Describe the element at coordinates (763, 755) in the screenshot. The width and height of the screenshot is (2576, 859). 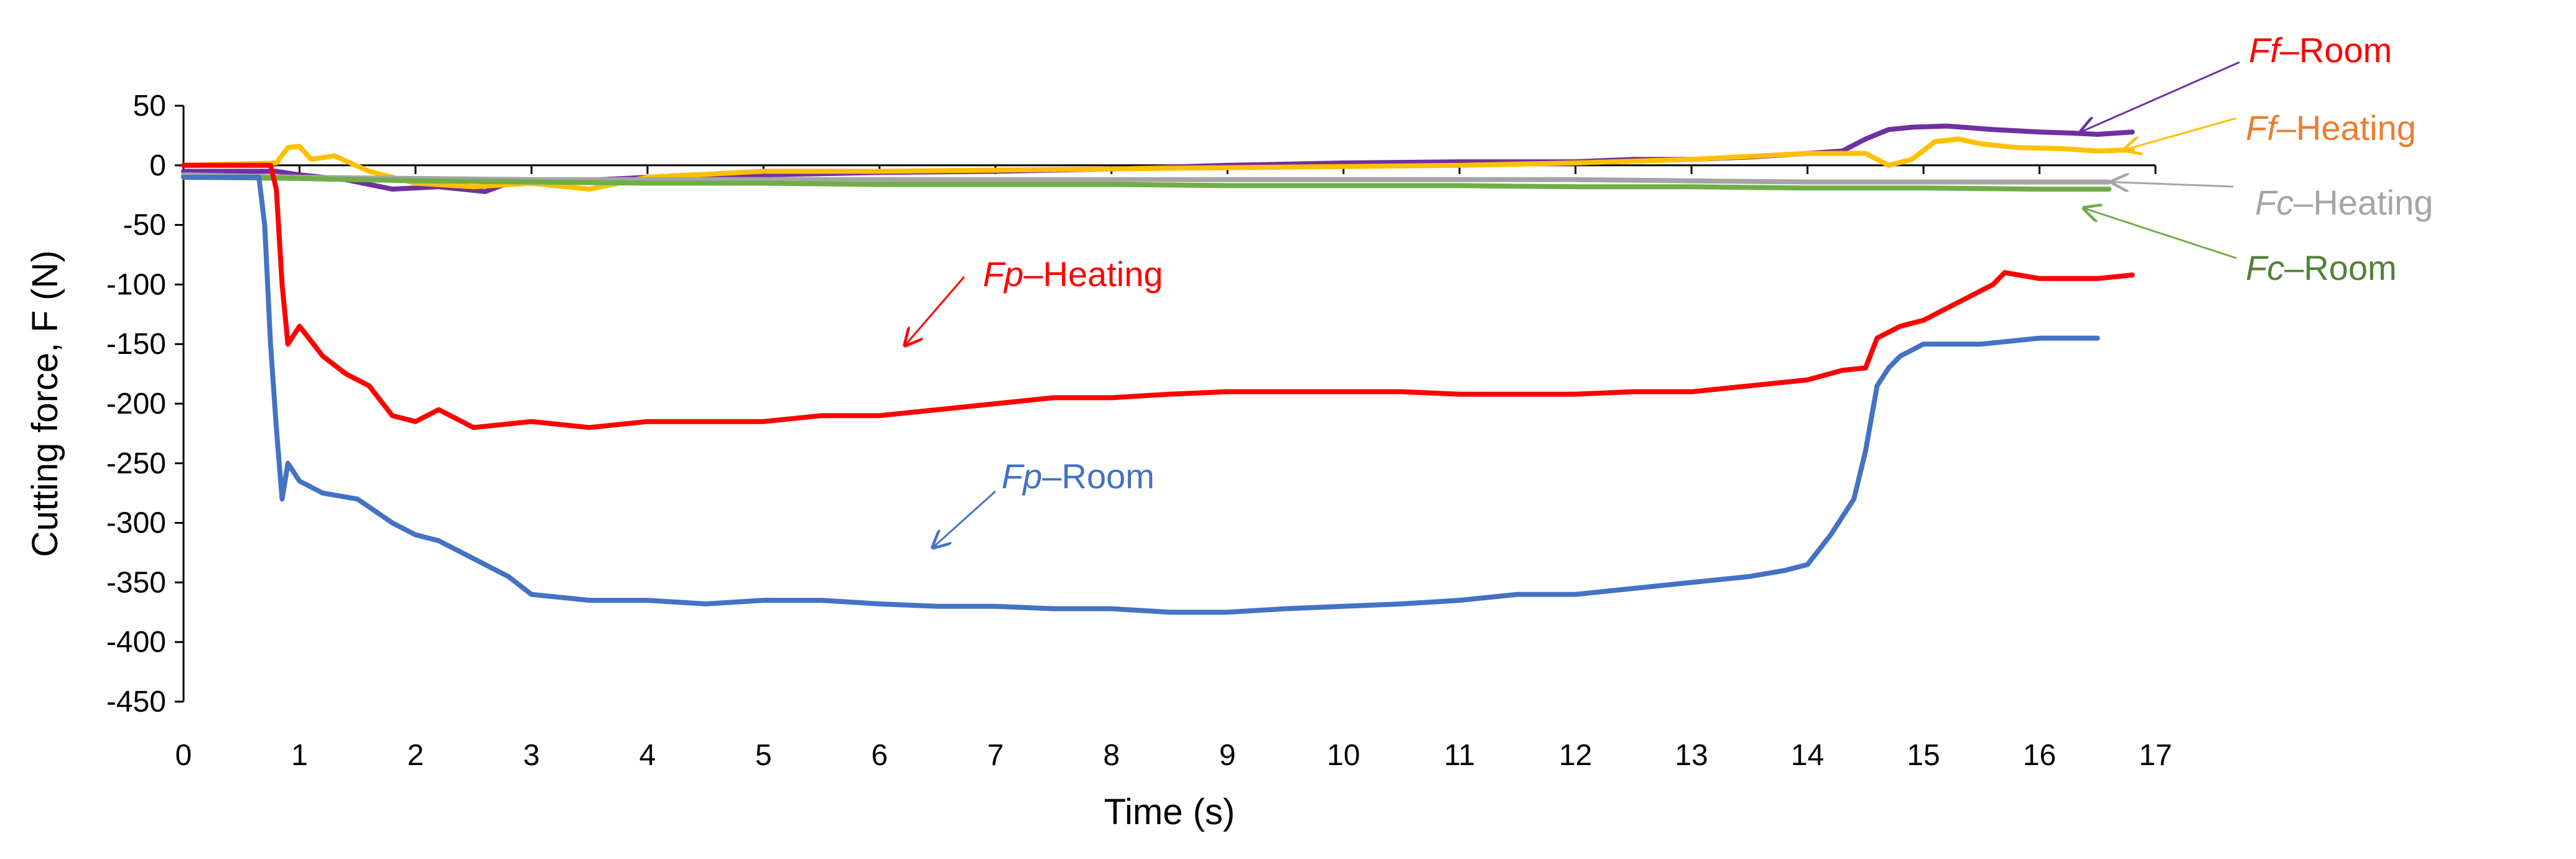
I see `x-tick-label: 5` at that location.